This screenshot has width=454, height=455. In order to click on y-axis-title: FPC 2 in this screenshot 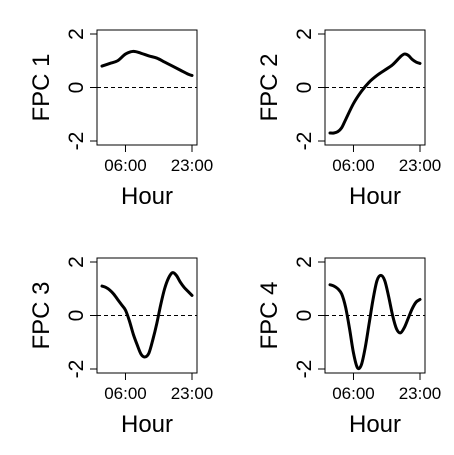, I will do `click(269, 87)`.